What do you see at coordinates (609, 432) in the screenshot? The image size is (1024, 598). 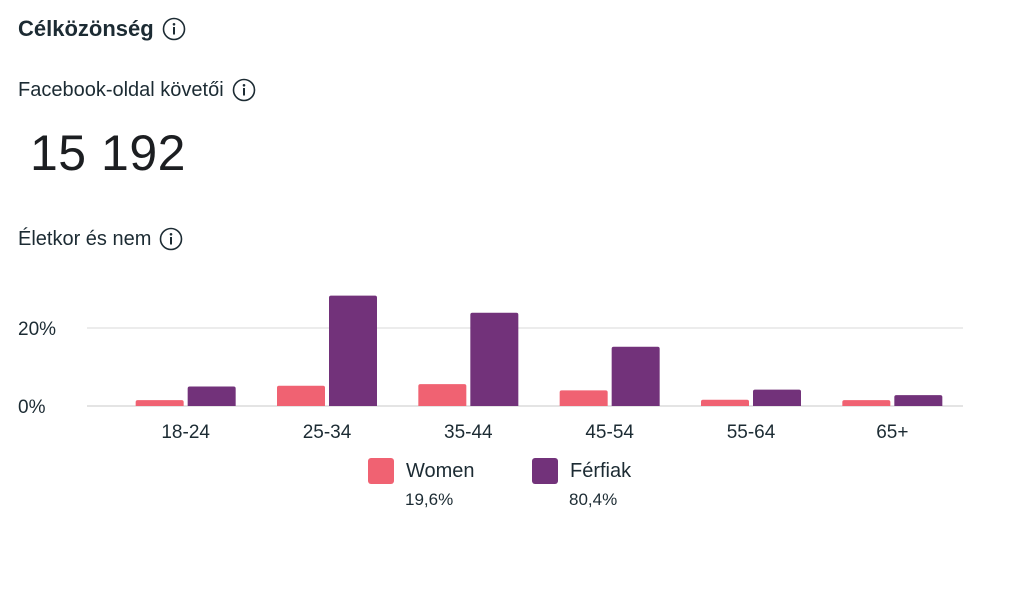 I see `x-tick-label: 45-54` at bounding box center [609, 432].